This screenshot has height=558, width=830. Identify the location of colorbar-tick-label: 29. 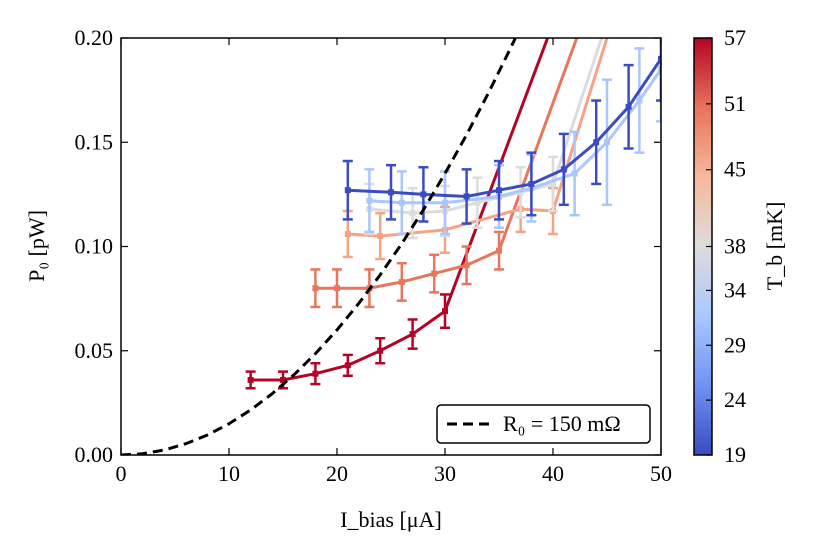
(735, 344).